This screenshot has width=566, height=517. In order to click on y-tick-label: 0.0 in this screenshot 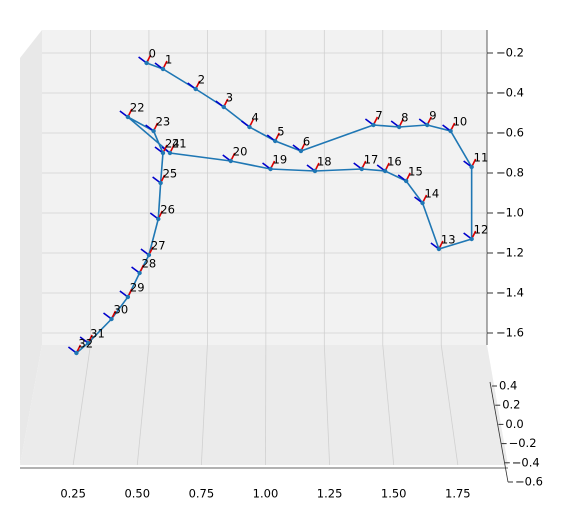, I will do `click(514, 424)`.